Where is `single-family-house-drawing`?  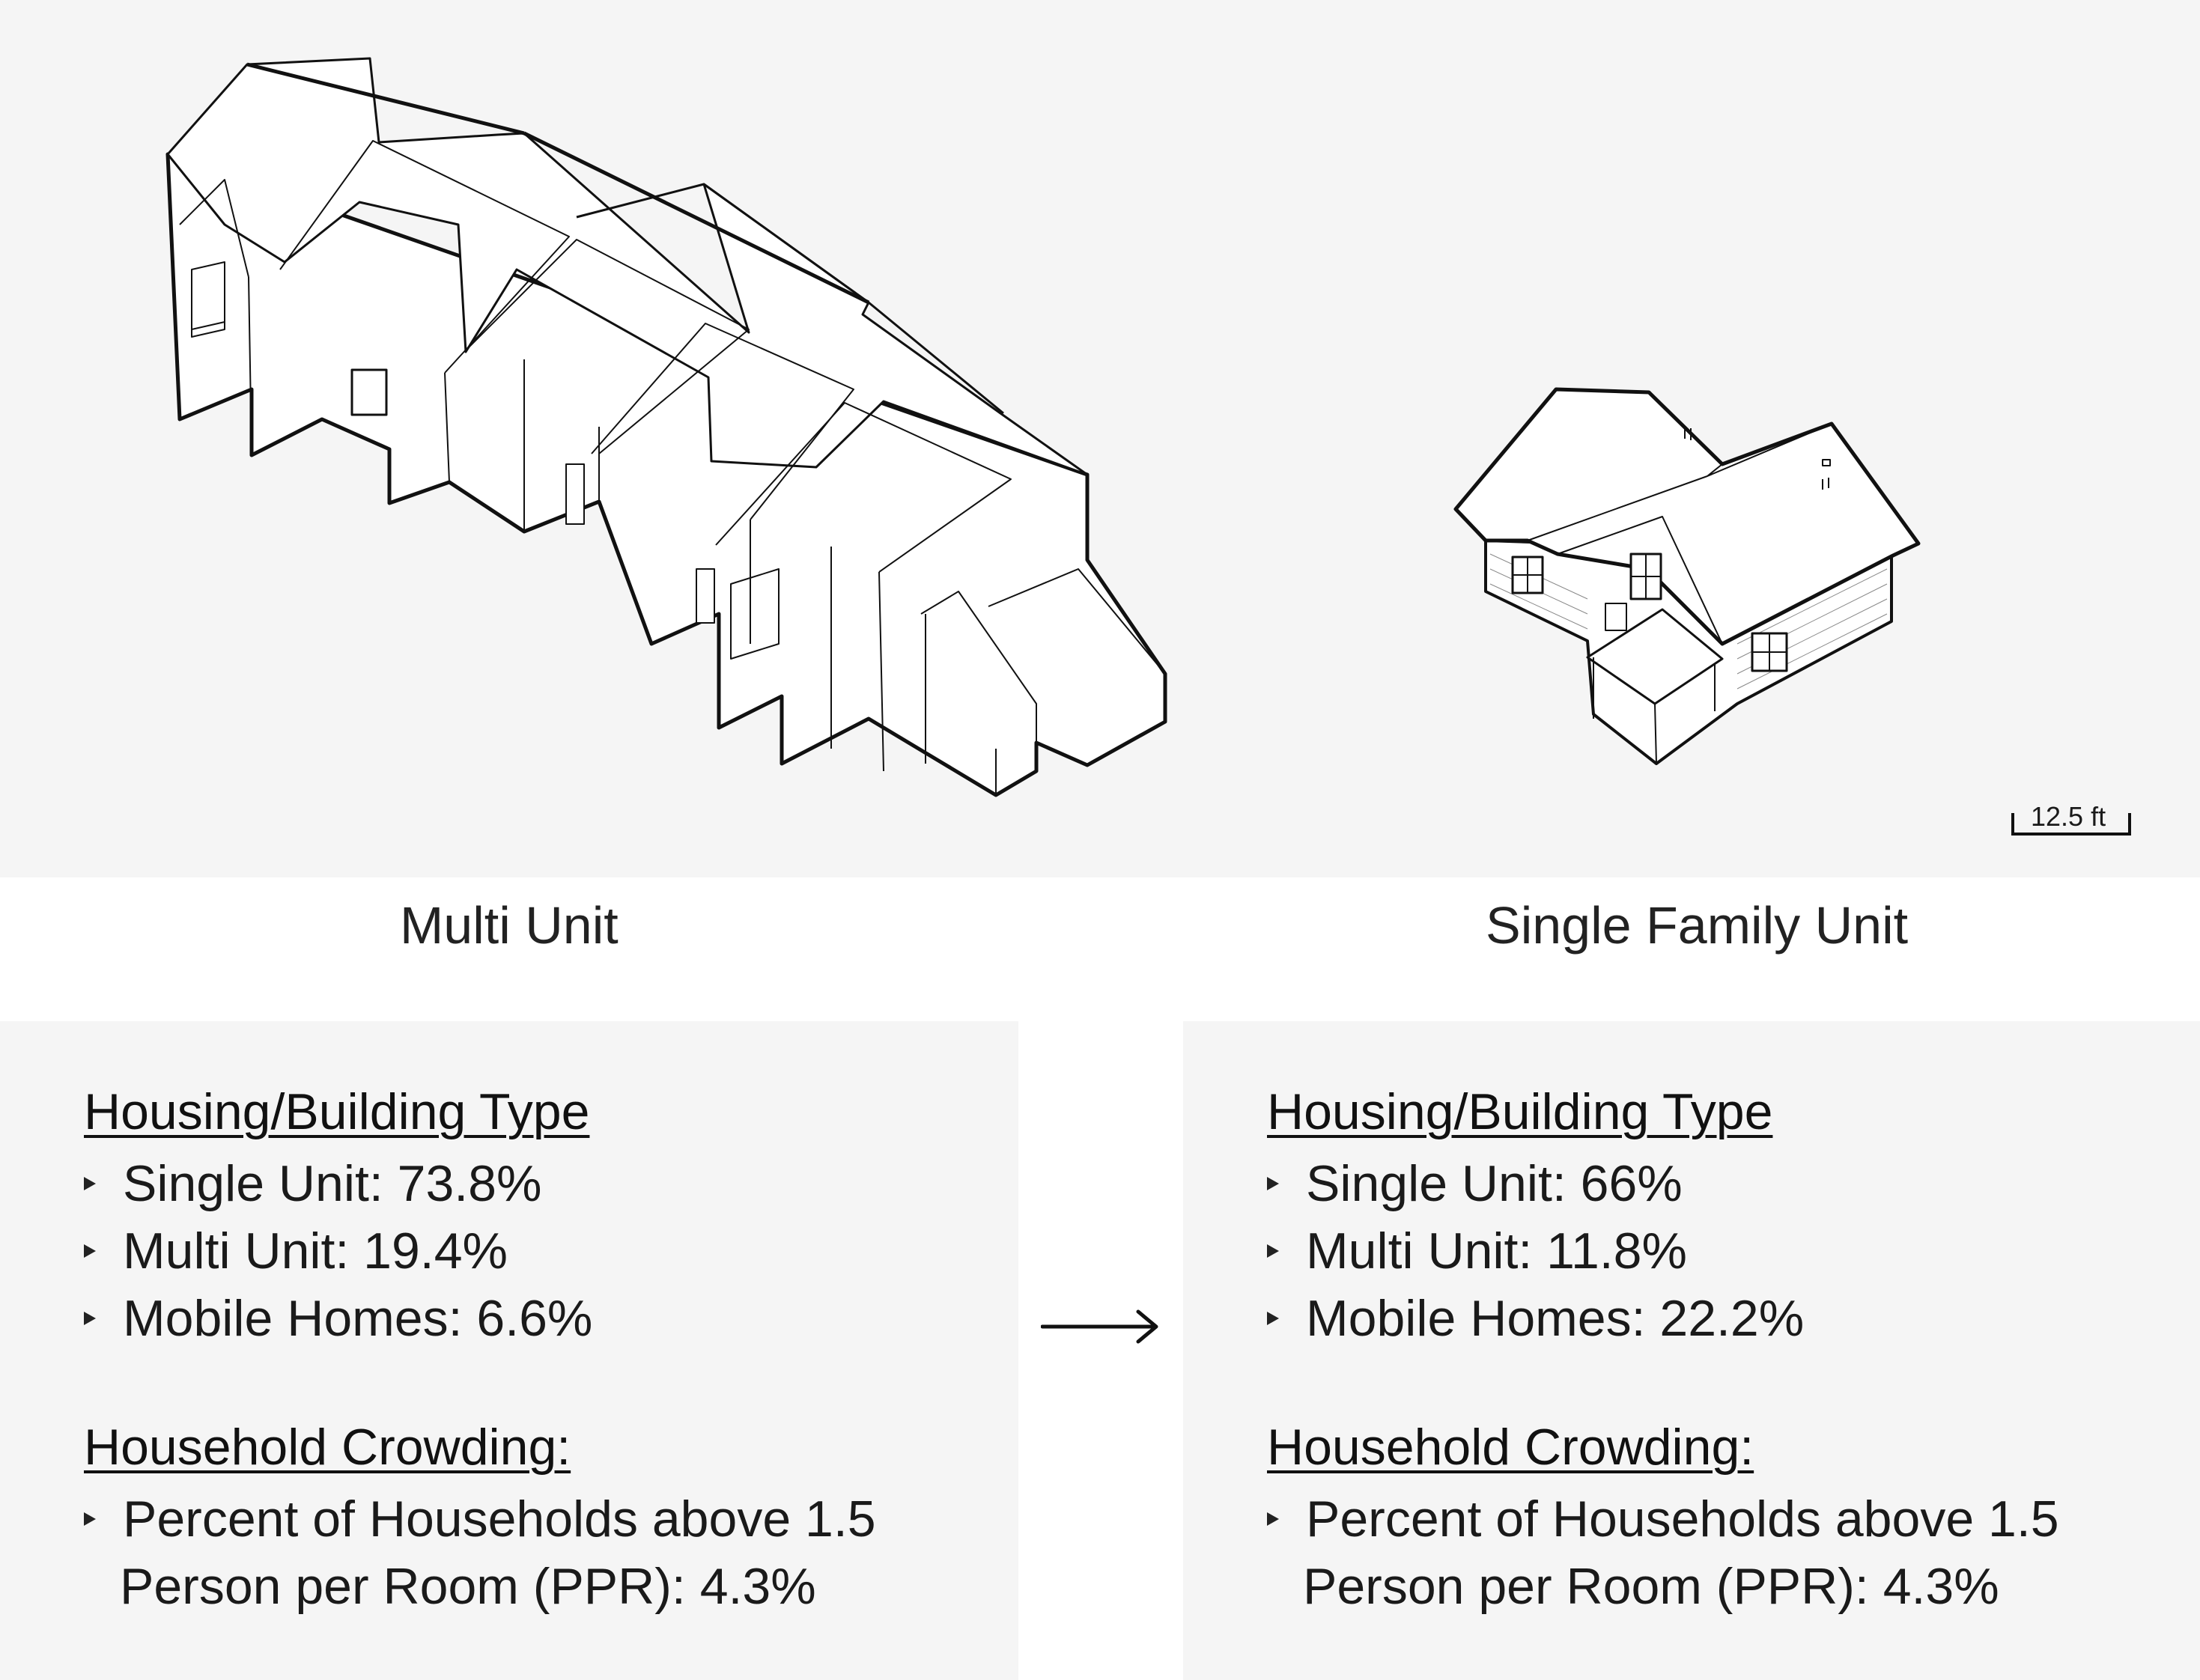
single-family-house-drawing is located at coordinates (1687, 576).